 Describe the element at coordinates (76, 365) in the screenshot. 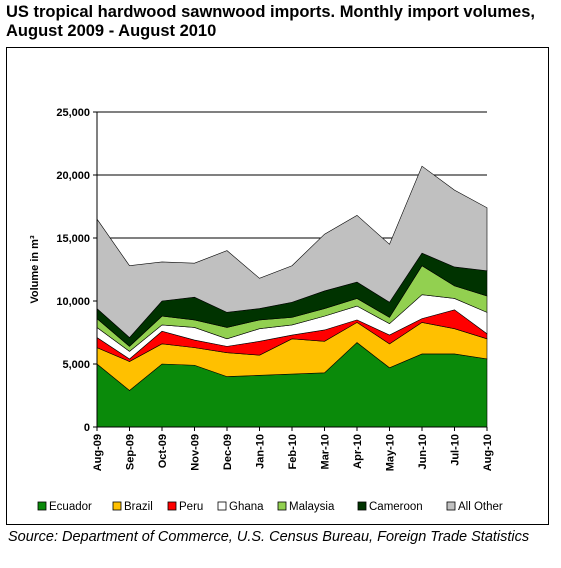

I see `y-tick-label: 5,000` at that location.